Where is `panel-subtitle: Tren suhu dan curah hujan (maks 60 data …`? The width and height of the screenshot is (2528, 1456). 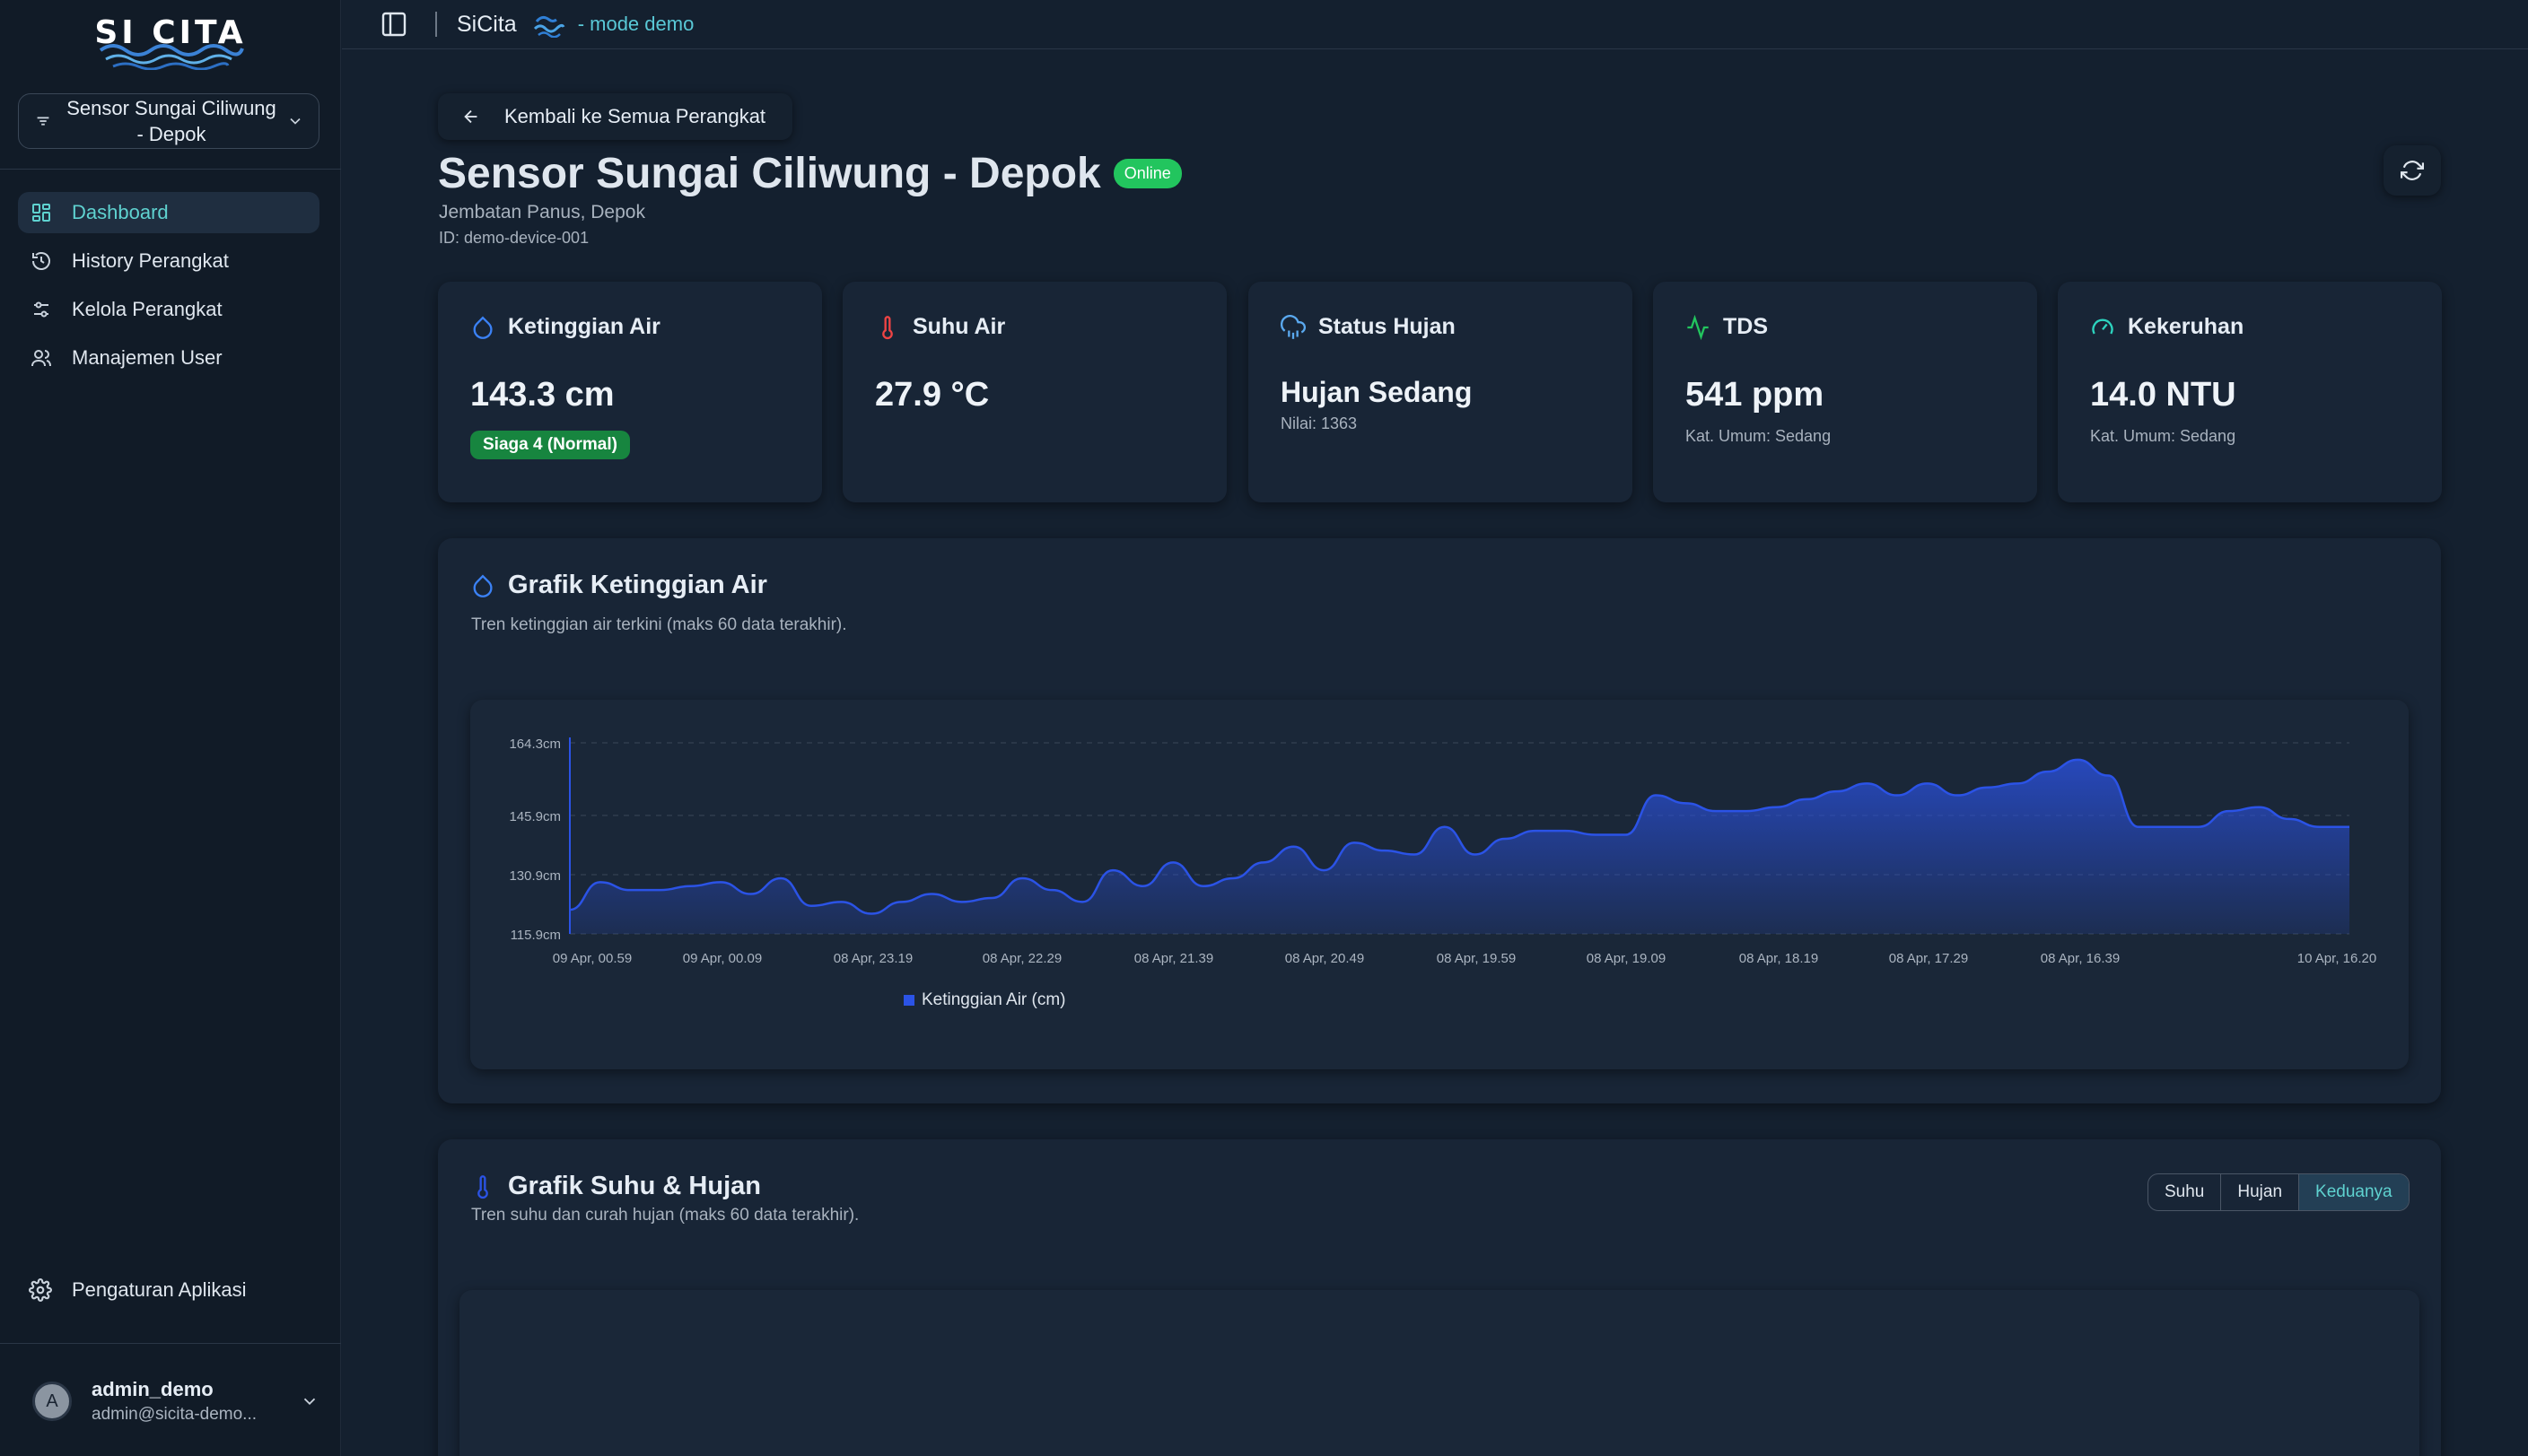 panel-subtitle: Tren suhu dan curah hujan (maks 60 data … is located at coordinates (666, 1215).